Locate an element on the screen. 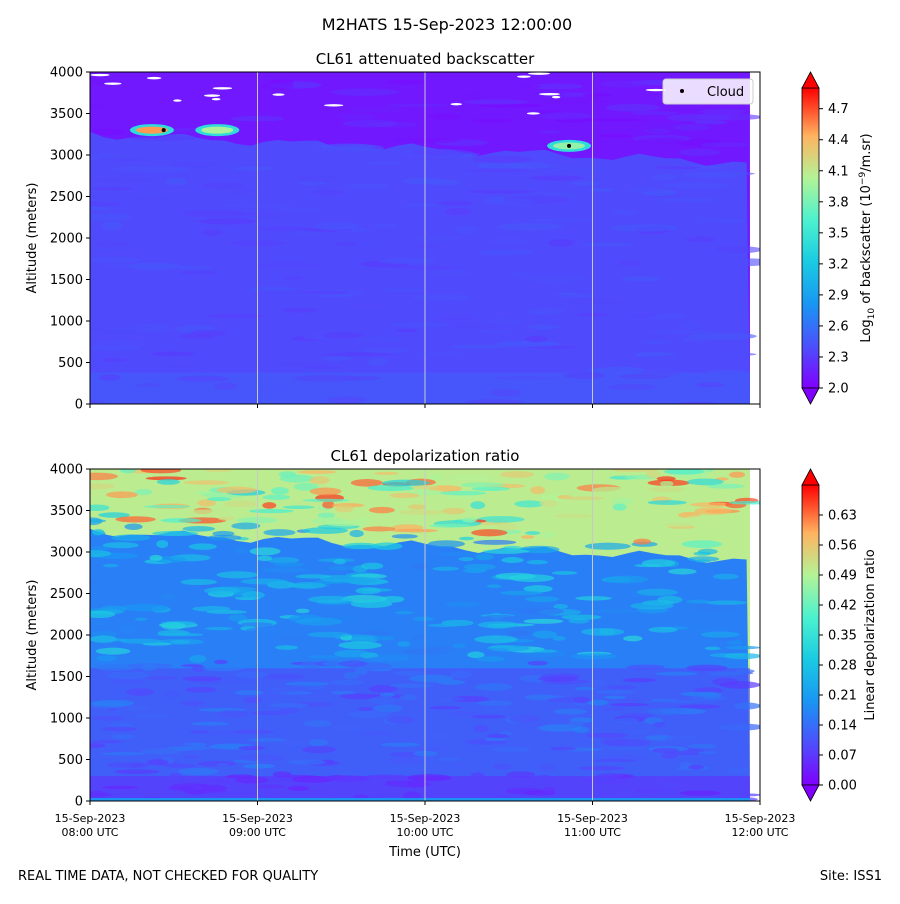 The height and width of the screenshot is (904, 900). y-tick-label: 1500 is located at coordinates (66, 677).